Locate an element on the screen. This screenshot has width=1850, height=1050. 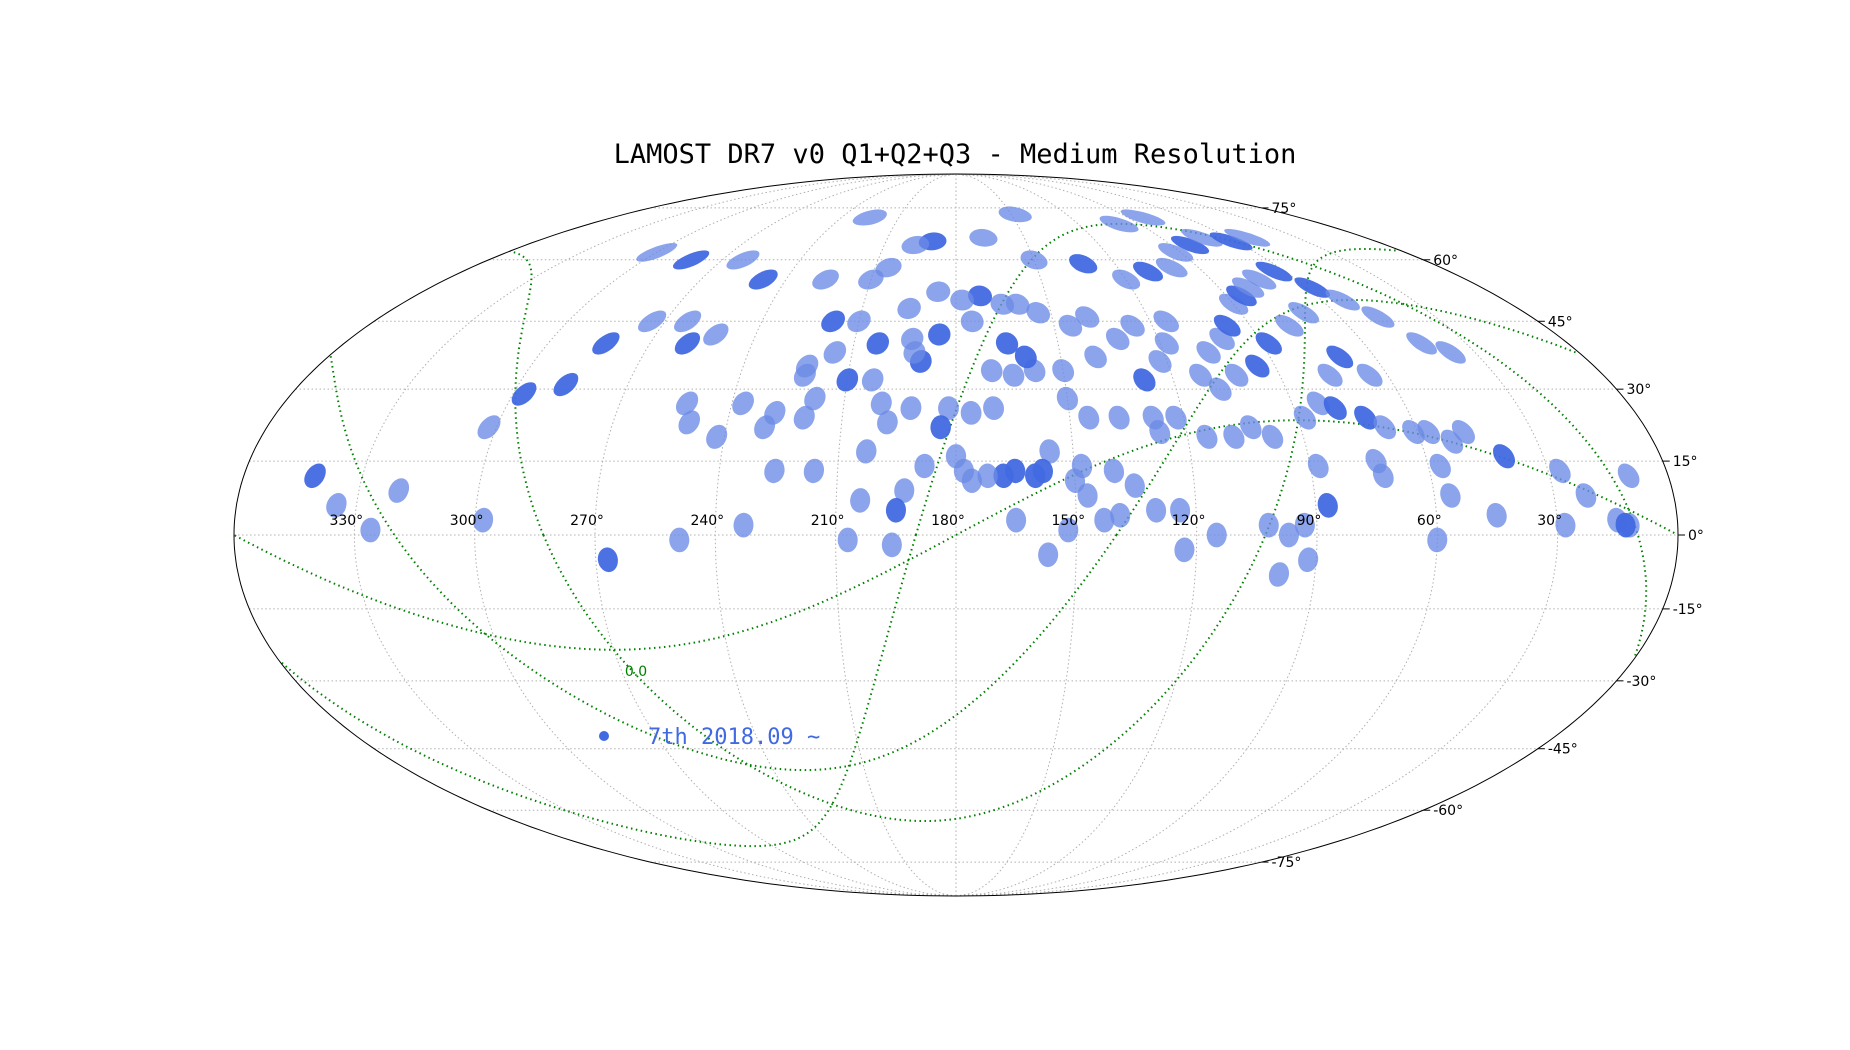
legend: 7th 2018.09 ~ is located at coordinates (709, 737).